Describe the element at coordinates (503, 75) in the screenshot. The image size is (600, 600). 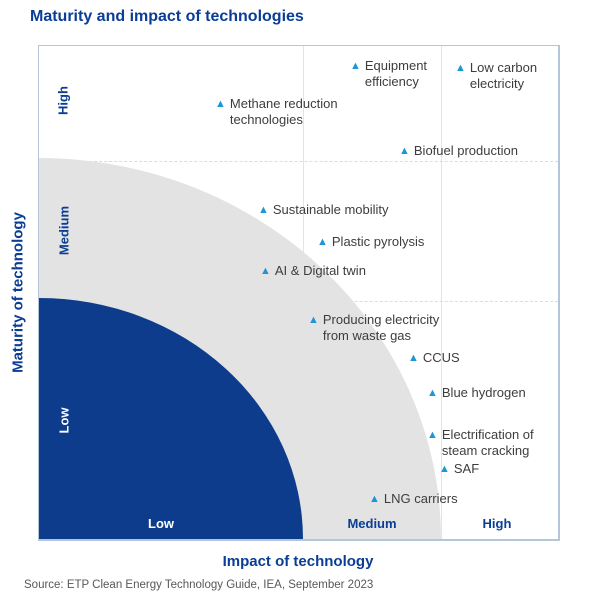
I see `data-point-label: Low carbon electricity` at that location.